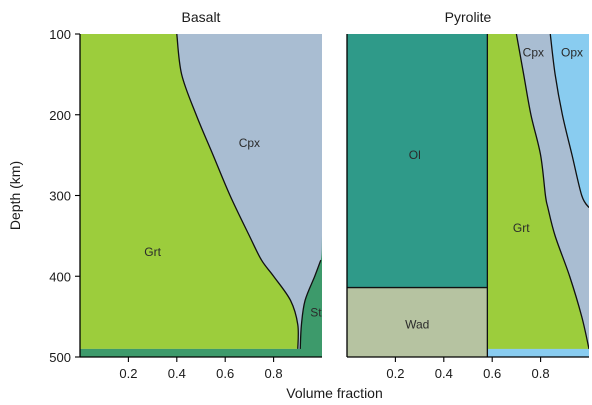 This screenshot has height=405, width=592. I want to click on boundary-grt-cpx, so click(552, 192).